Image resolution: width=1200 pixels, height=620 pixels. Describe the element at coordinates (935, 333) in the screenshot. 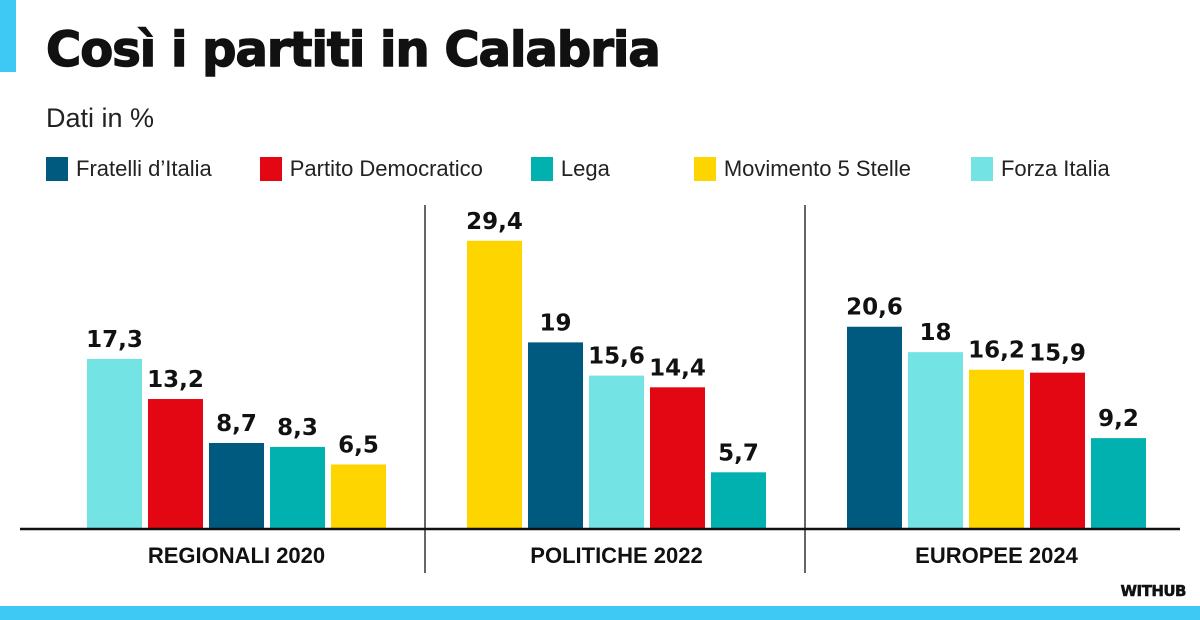

I see `data-label: 18` at that location.